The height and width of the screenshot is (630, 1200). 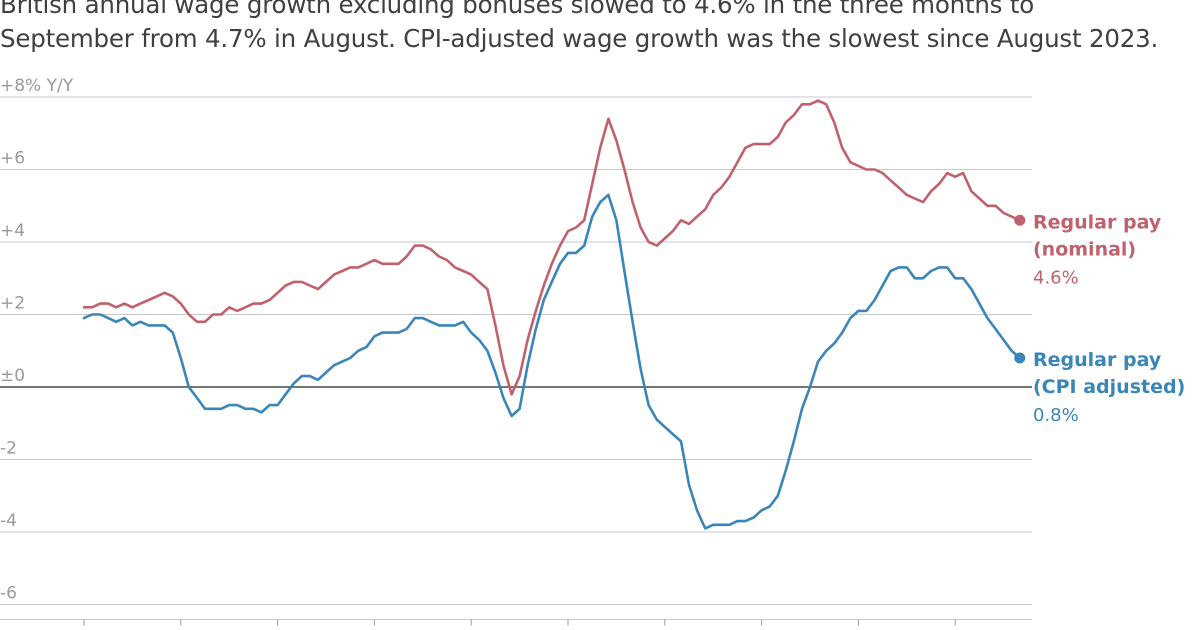 What do you see at coordinates (8, 521) in the screenshot?
I see `y-tick-label: -4` at bounding box center [8, 521].